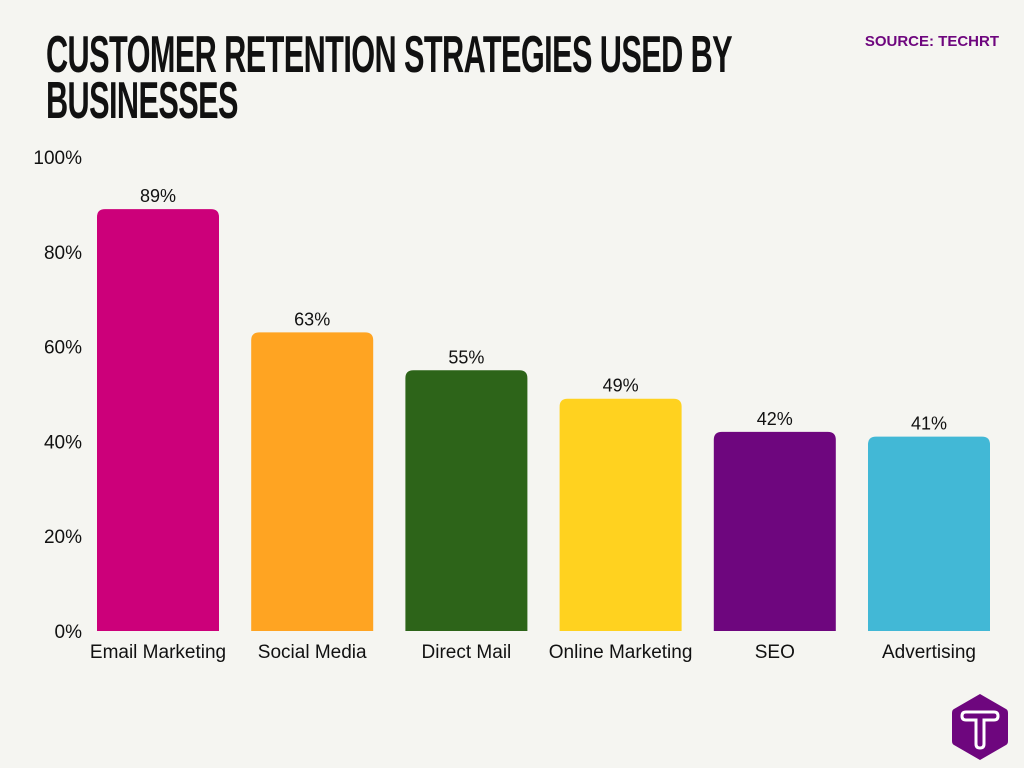 Image resolution: width=1024 pixels, height=768 pixels. I want to click on y-tick-label: 40%, so click(63, 442).